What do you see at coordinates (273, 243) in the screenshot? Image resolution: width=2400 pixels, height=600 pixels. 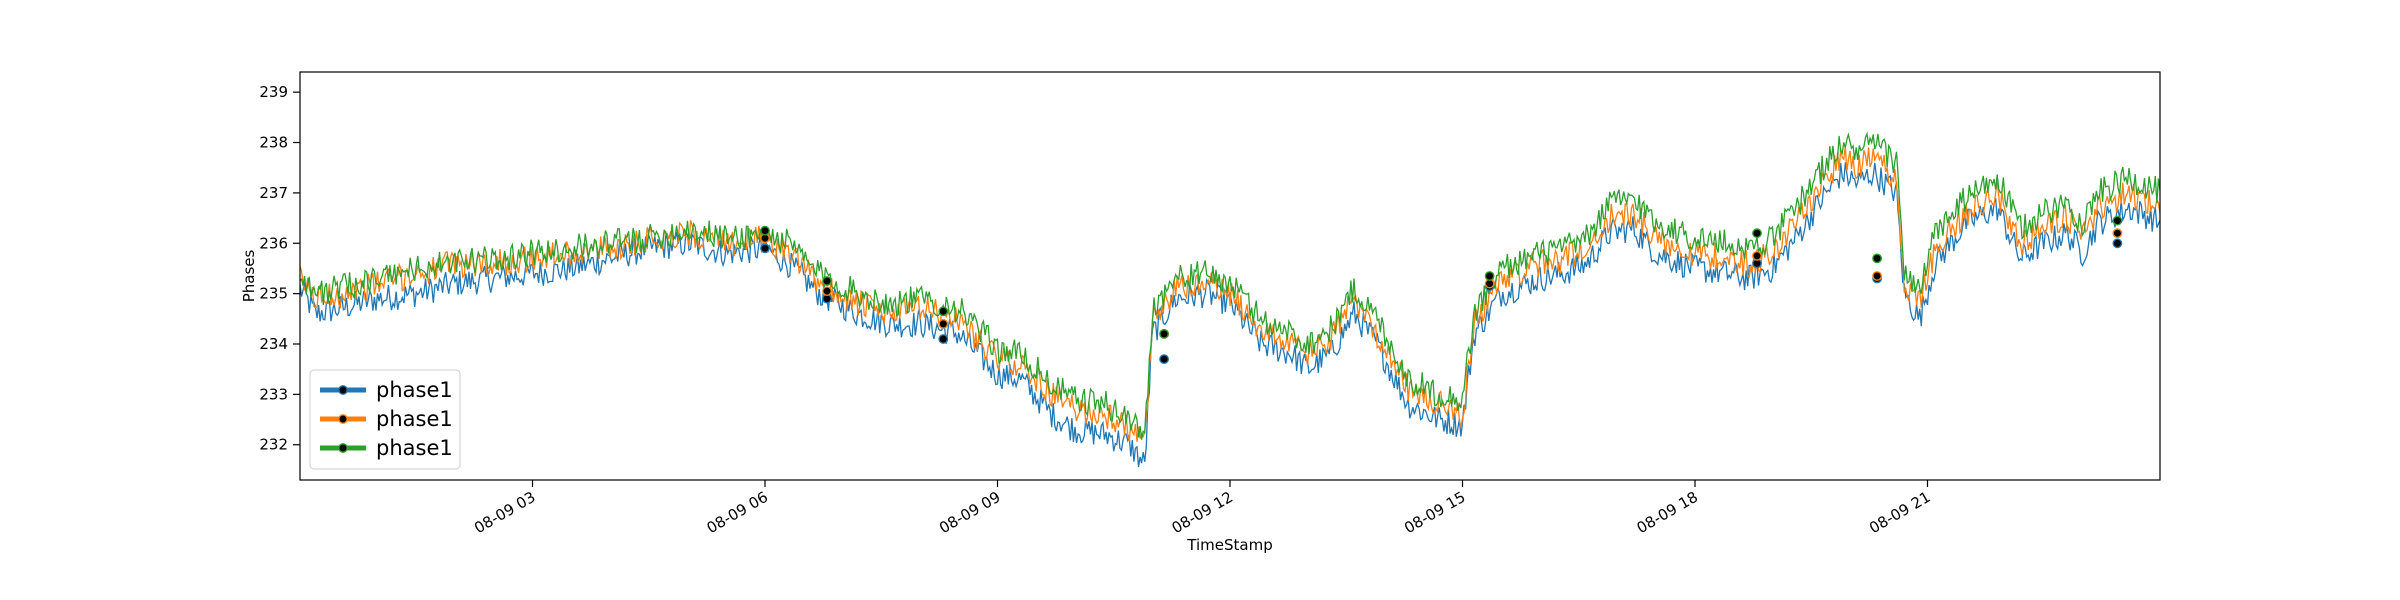 I see `y-tick-label: 236` at bounding box center [273, 243].